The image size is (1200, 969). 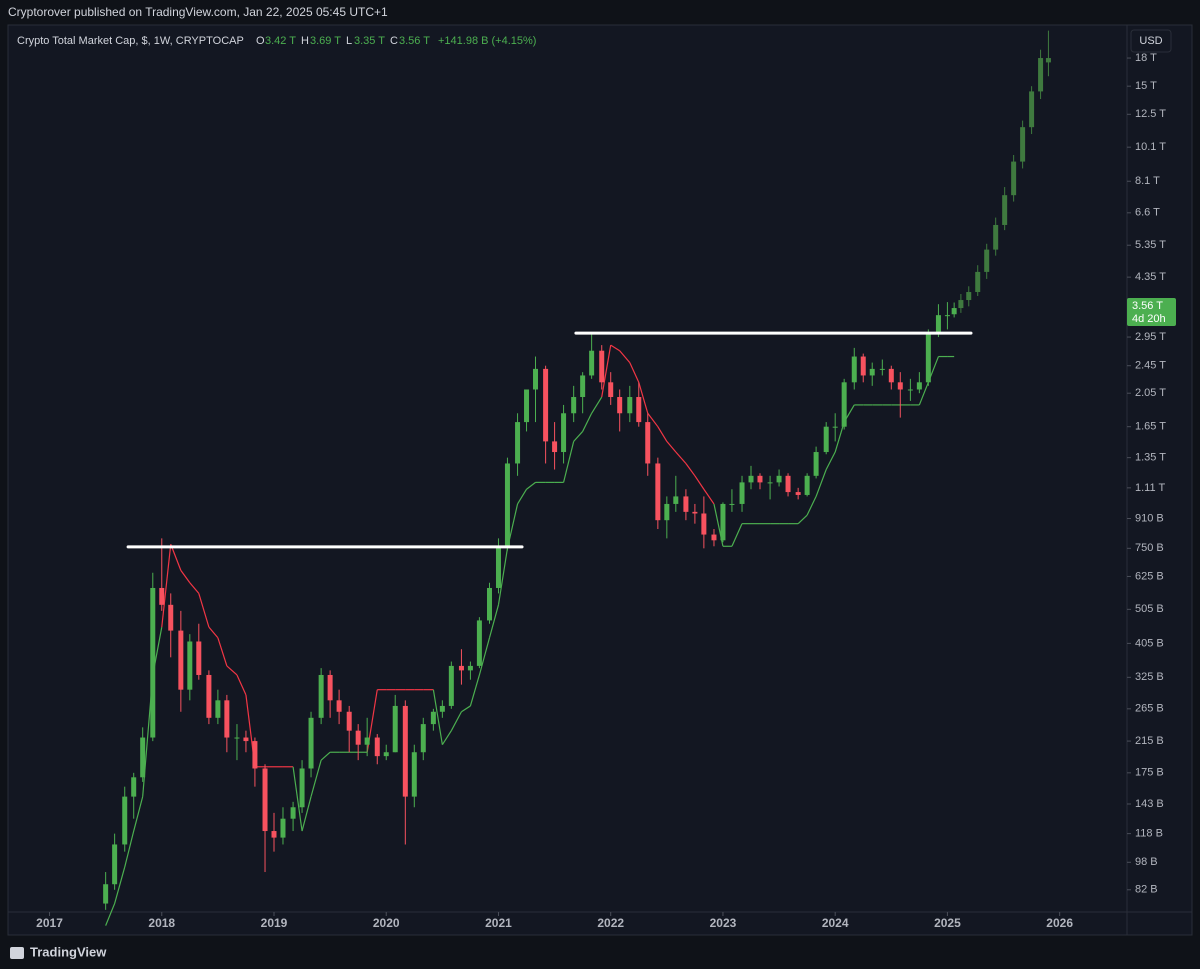 I want to click on y-tick-label: 405 B, so click(x=1149, y=643).